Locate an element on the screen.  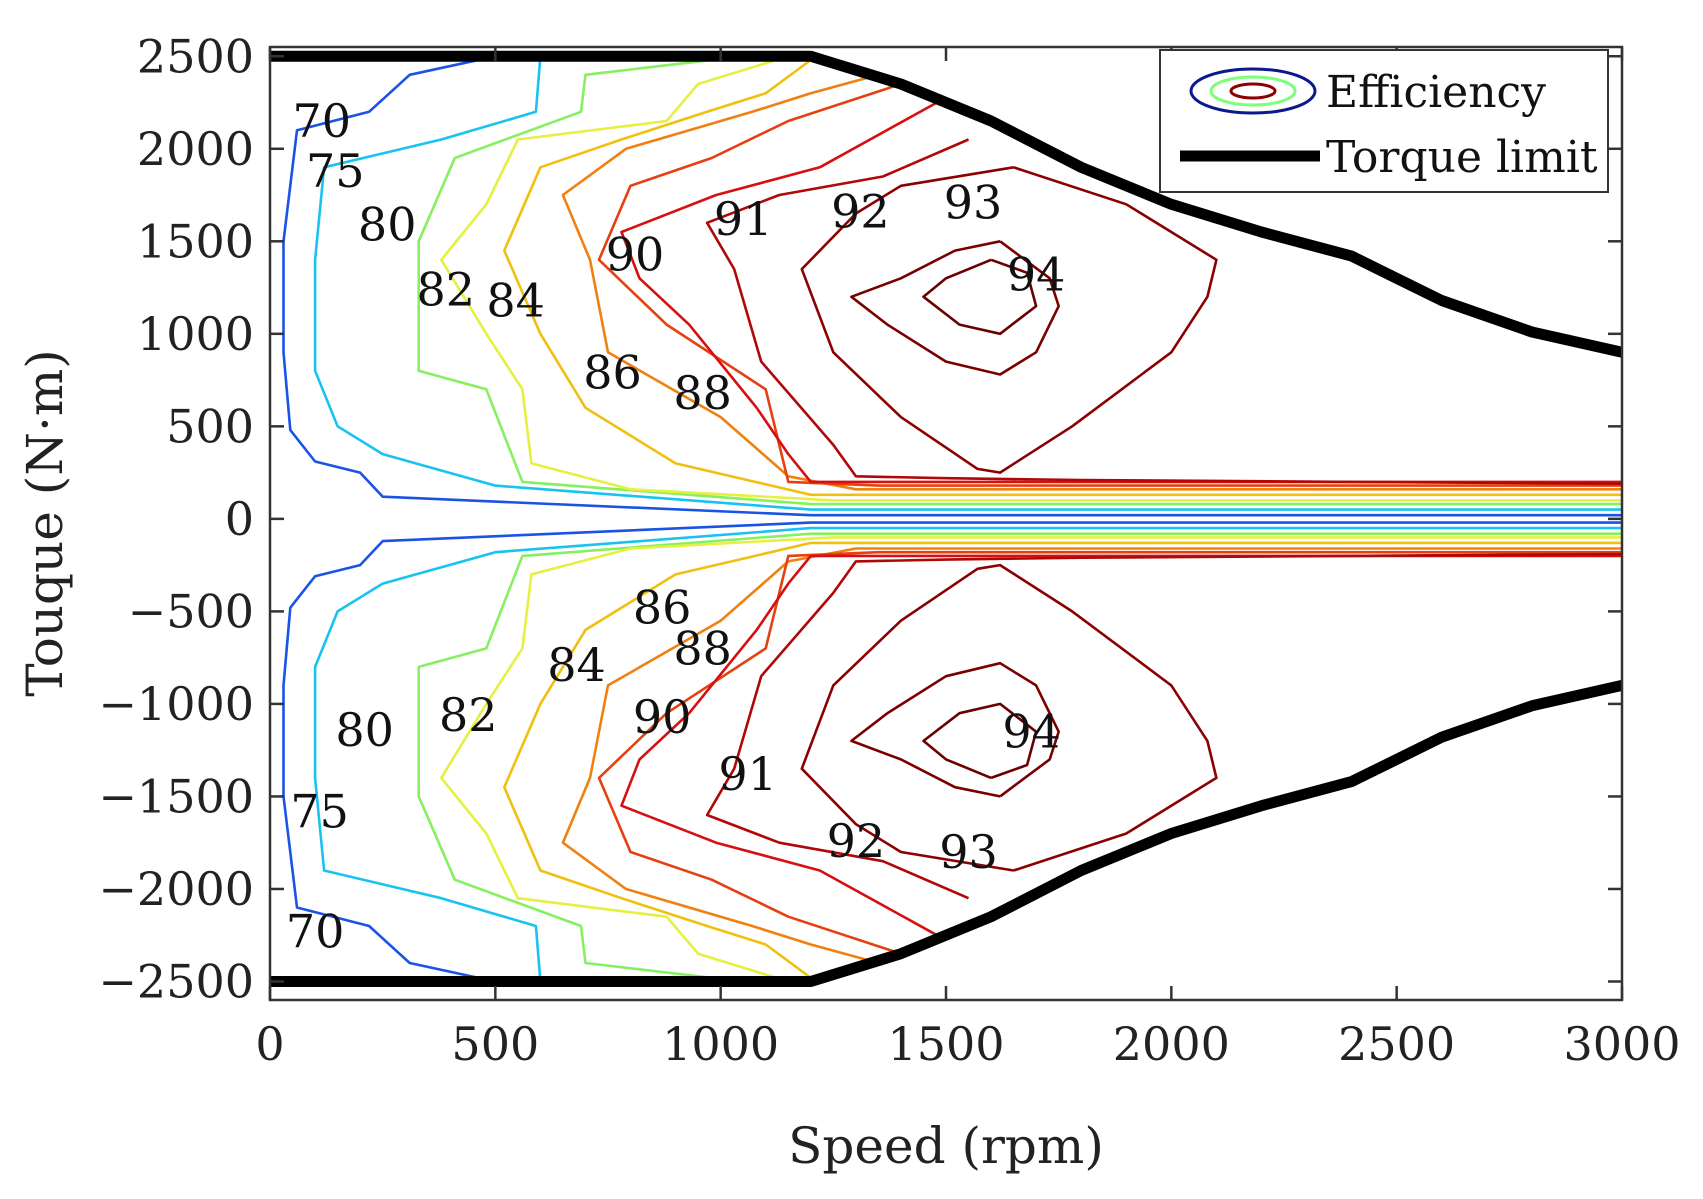
contour-label-86-upper: 86 is located at coordinates (612, 373).